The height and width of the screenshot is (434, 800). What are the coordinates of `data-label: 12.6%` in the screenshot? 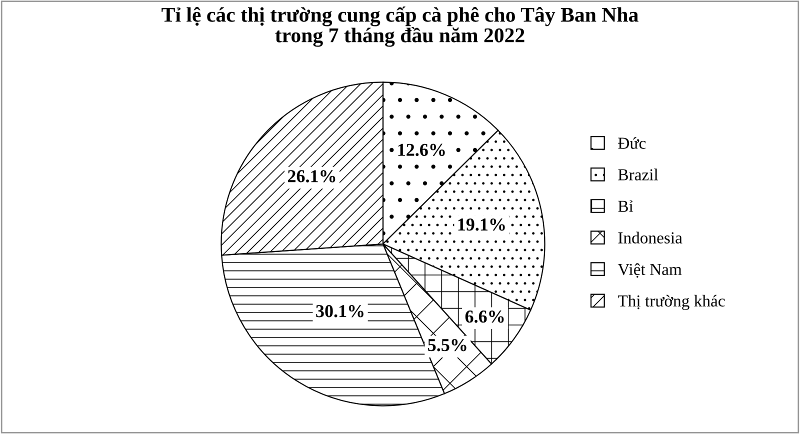 It's located at (421, 150).